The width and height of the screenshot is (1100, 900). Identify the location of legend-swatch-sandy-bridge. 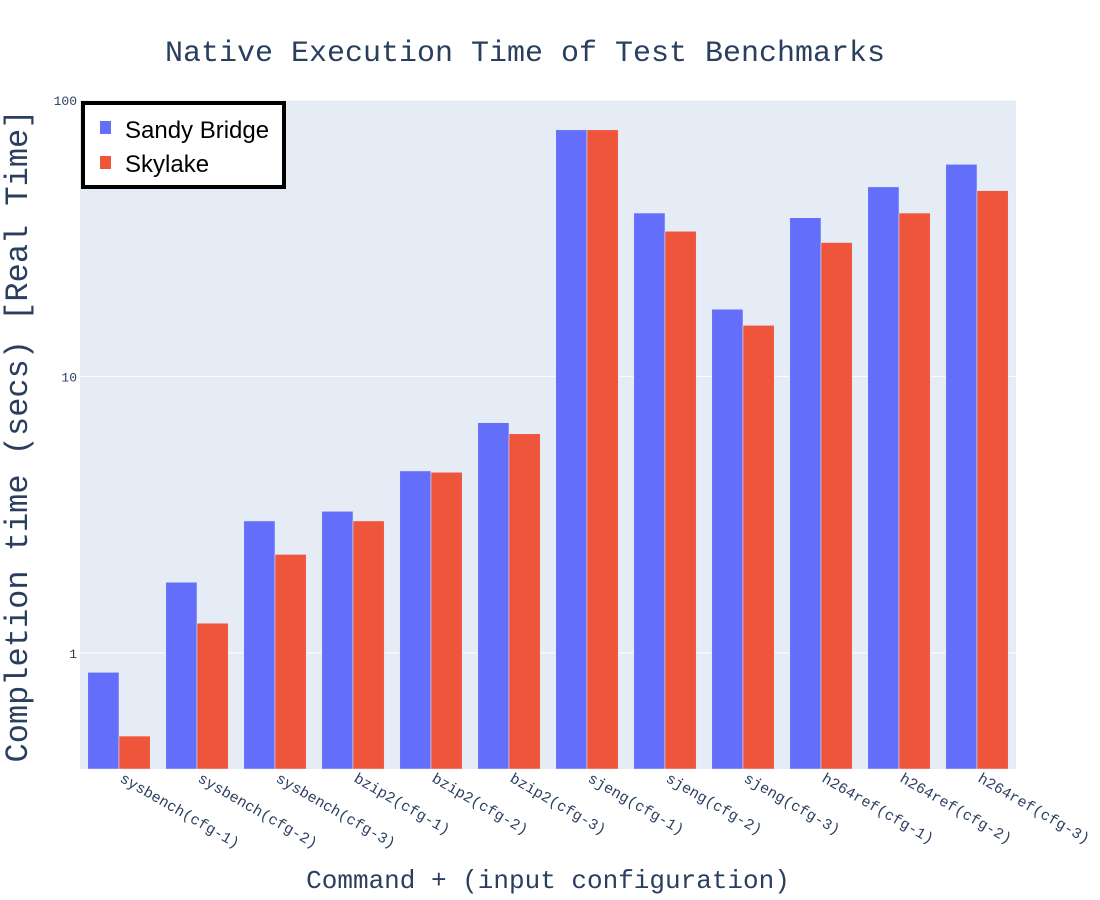
(105, 127).